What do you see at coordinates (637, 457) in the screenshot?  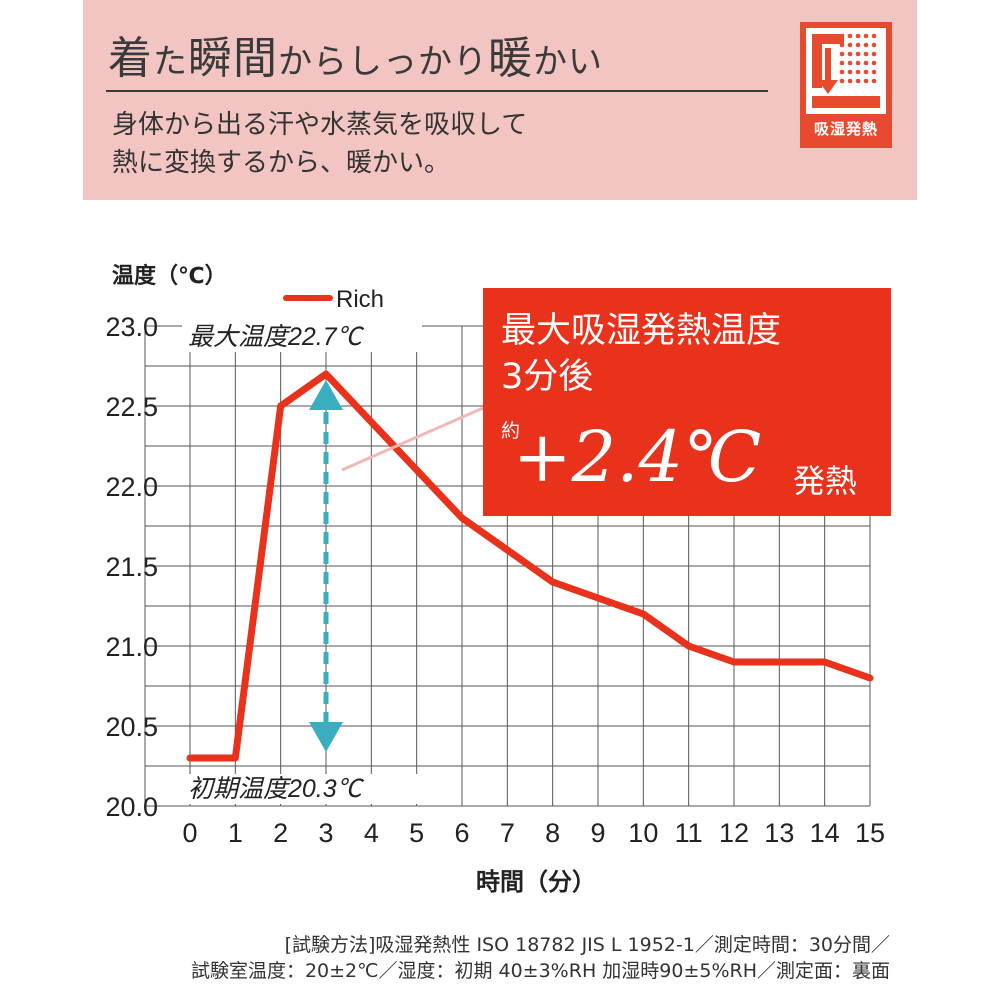 I see `callout-value: +2.4℃` at bounding box center [637, 457].